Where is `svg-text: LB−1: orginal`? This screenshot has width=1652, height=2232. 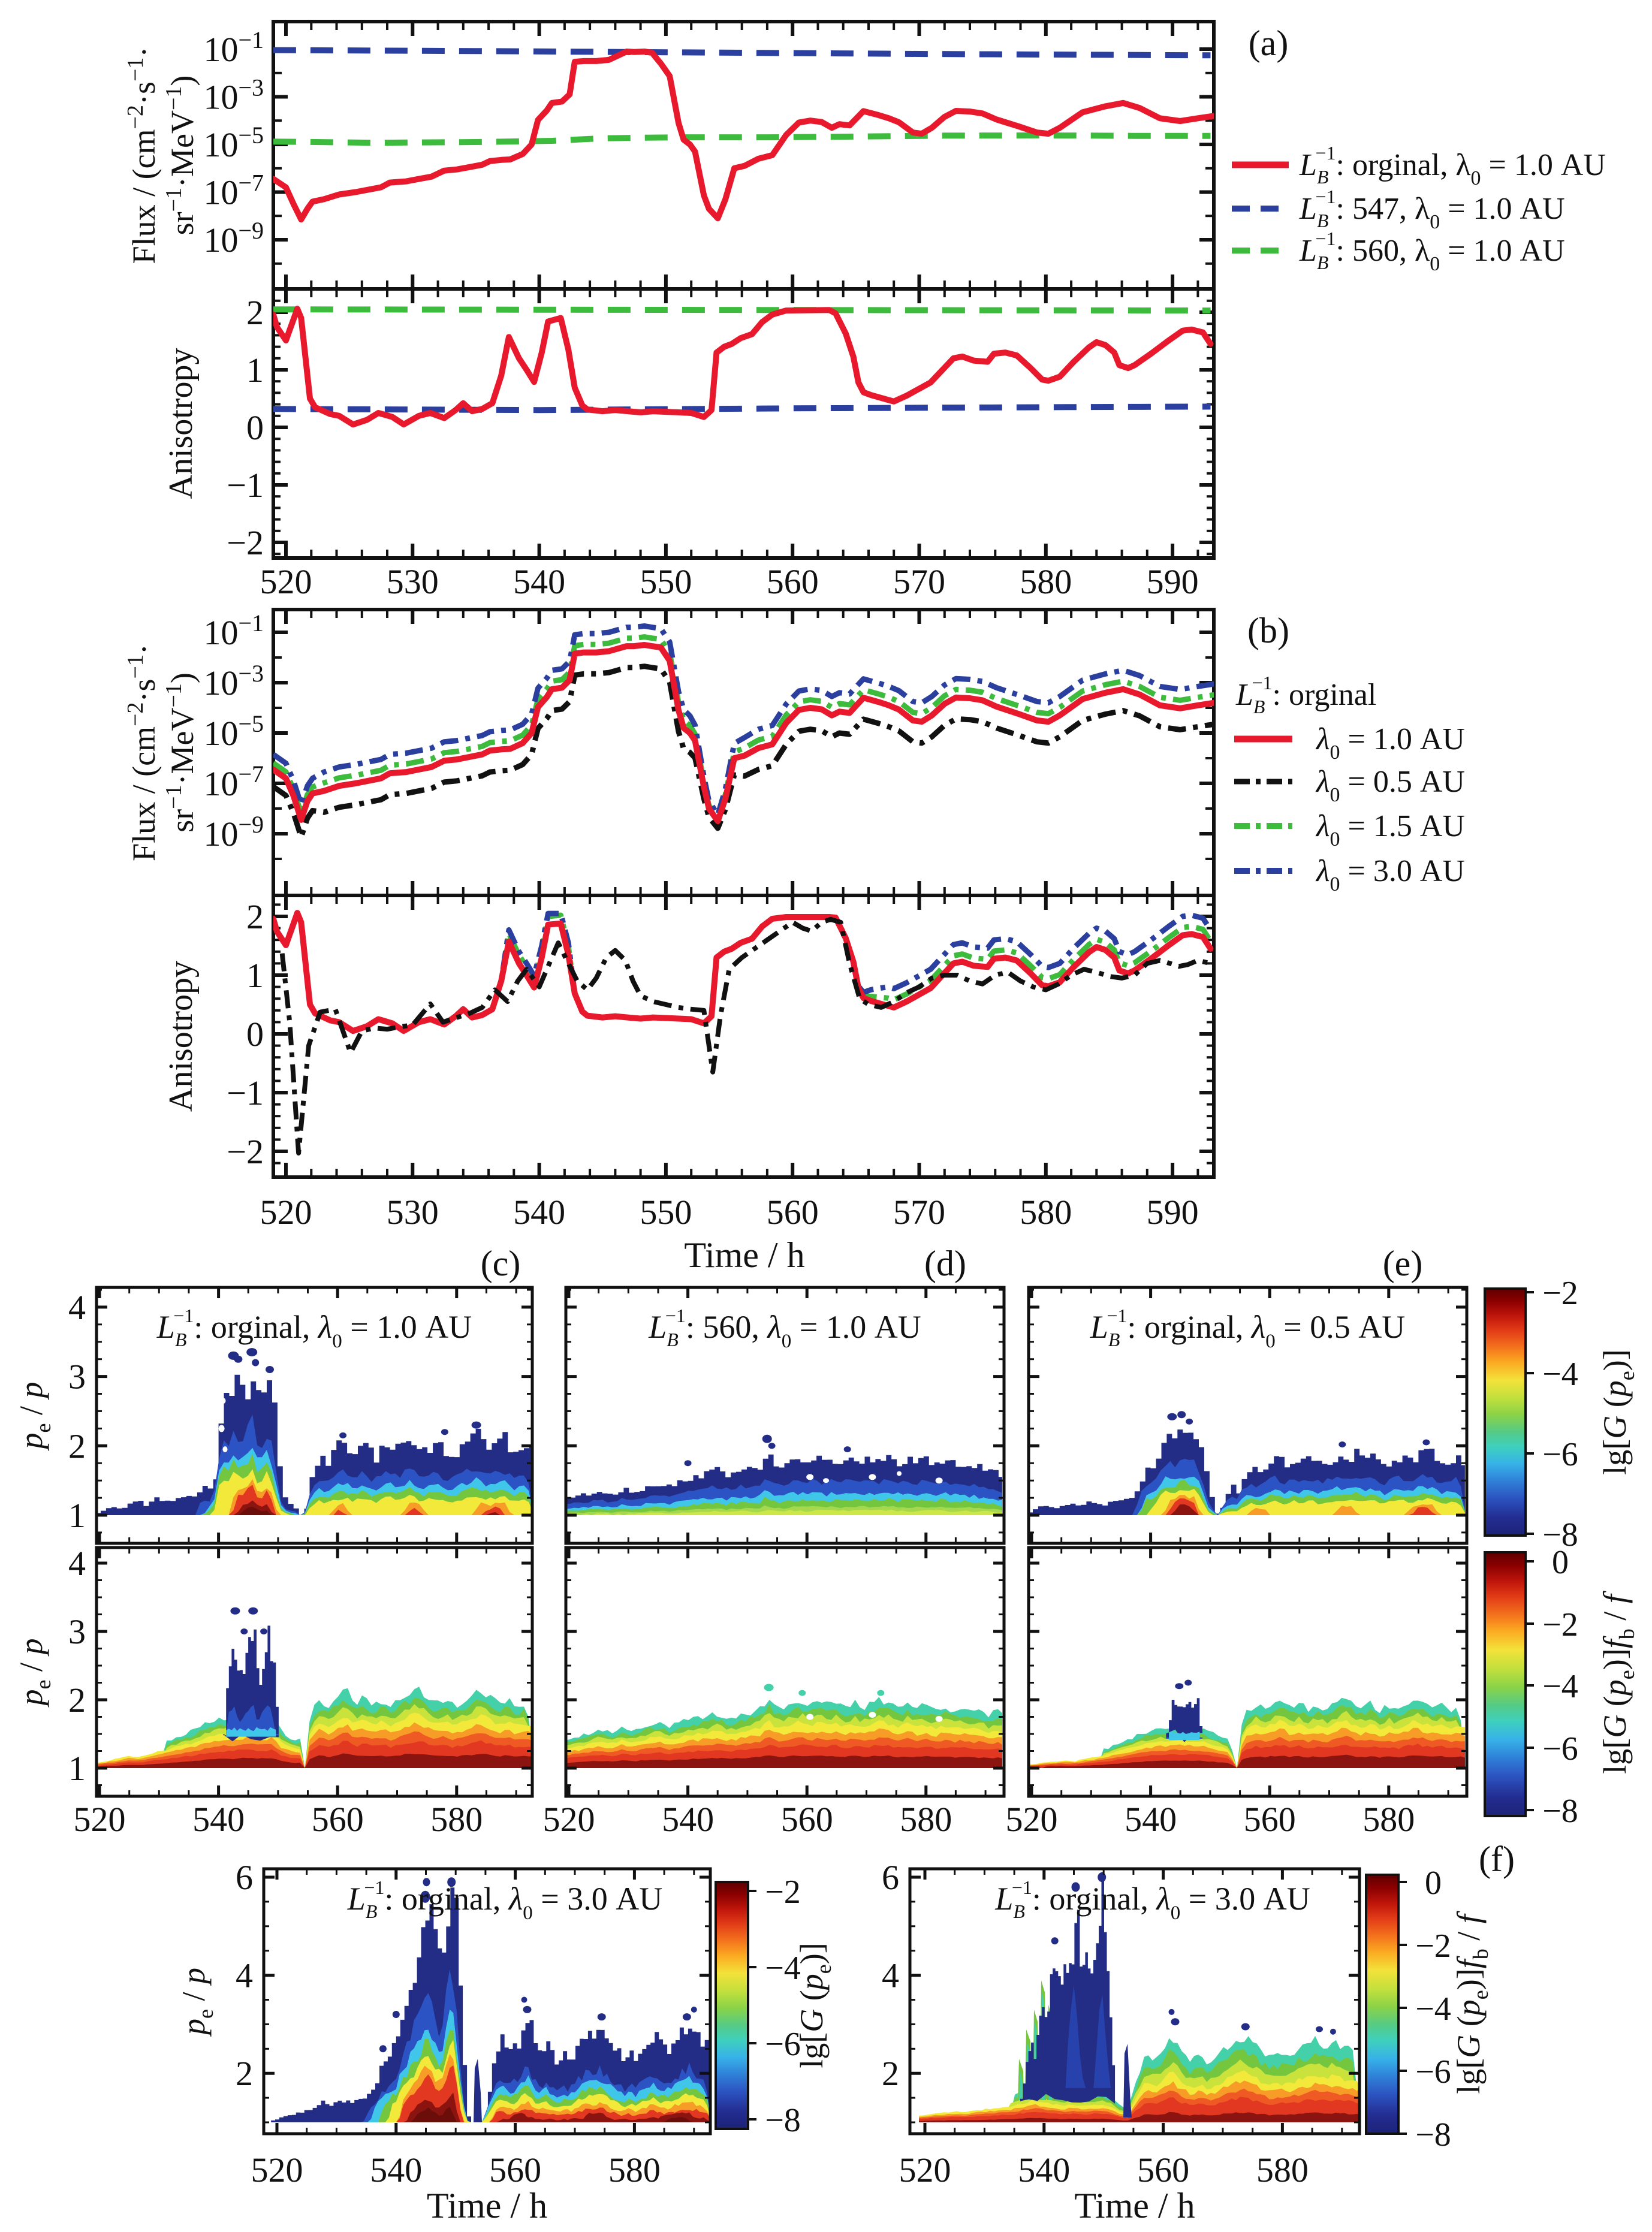
svg-text: LB−1: orginal is located at coordinates (1305, 694).